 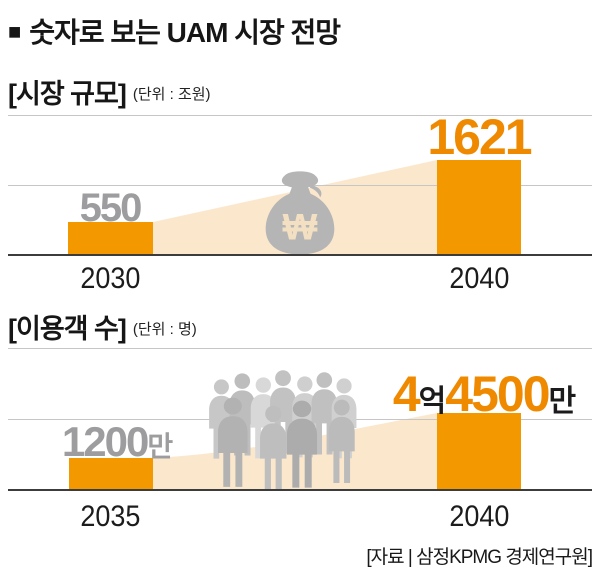 I want to click on value-label-market-2030: 550, so click(x=111, y=208).